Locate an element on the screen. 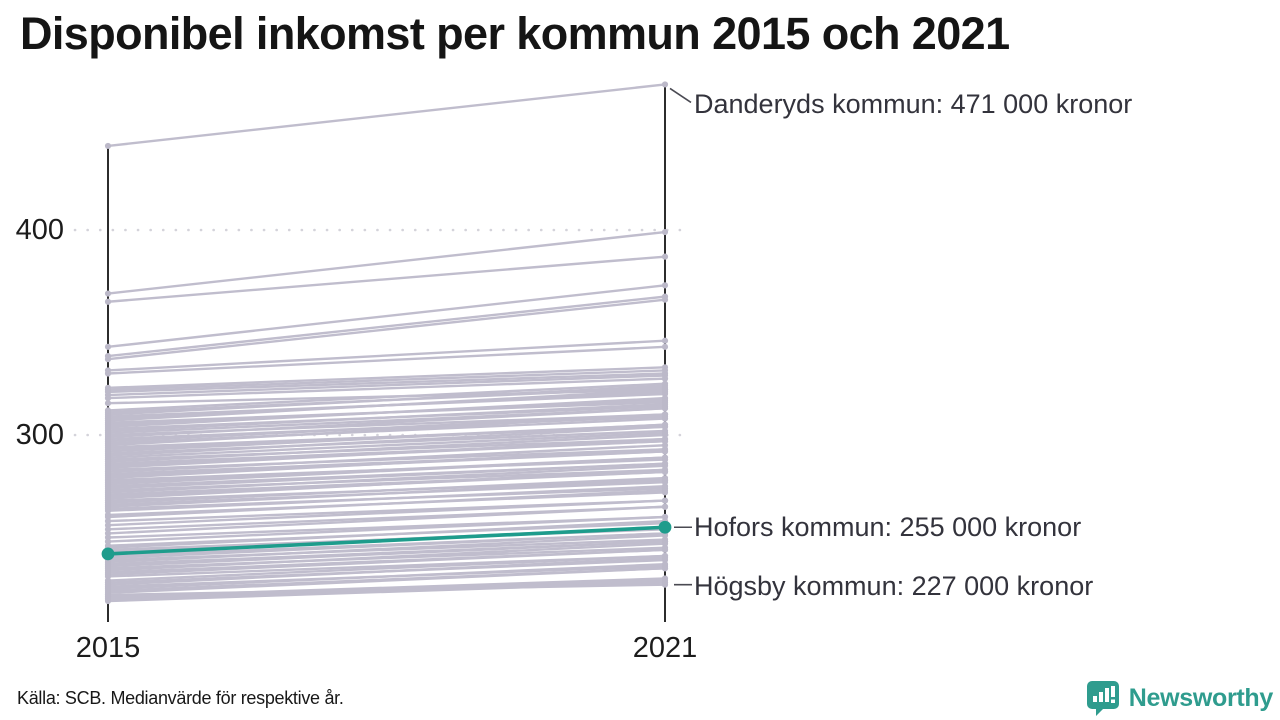 Image resolution: width=1280 pixels, height=720 pixels. highlight-line is located at coordinates (386, 540).